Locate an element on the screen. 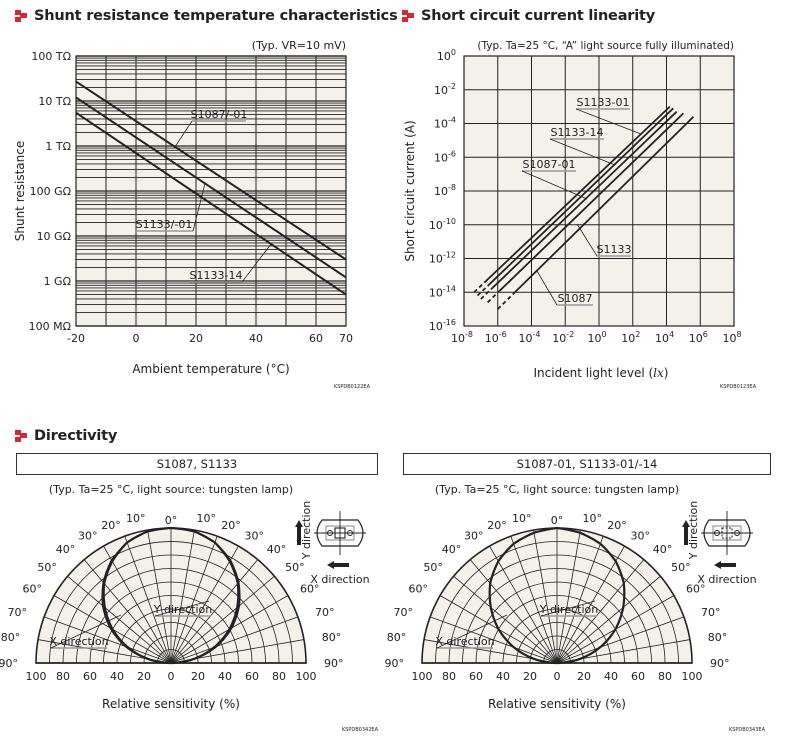 The height and width of the screenshot is (739, 785). annotation-label: X direction is located at coordinates (78, 641).